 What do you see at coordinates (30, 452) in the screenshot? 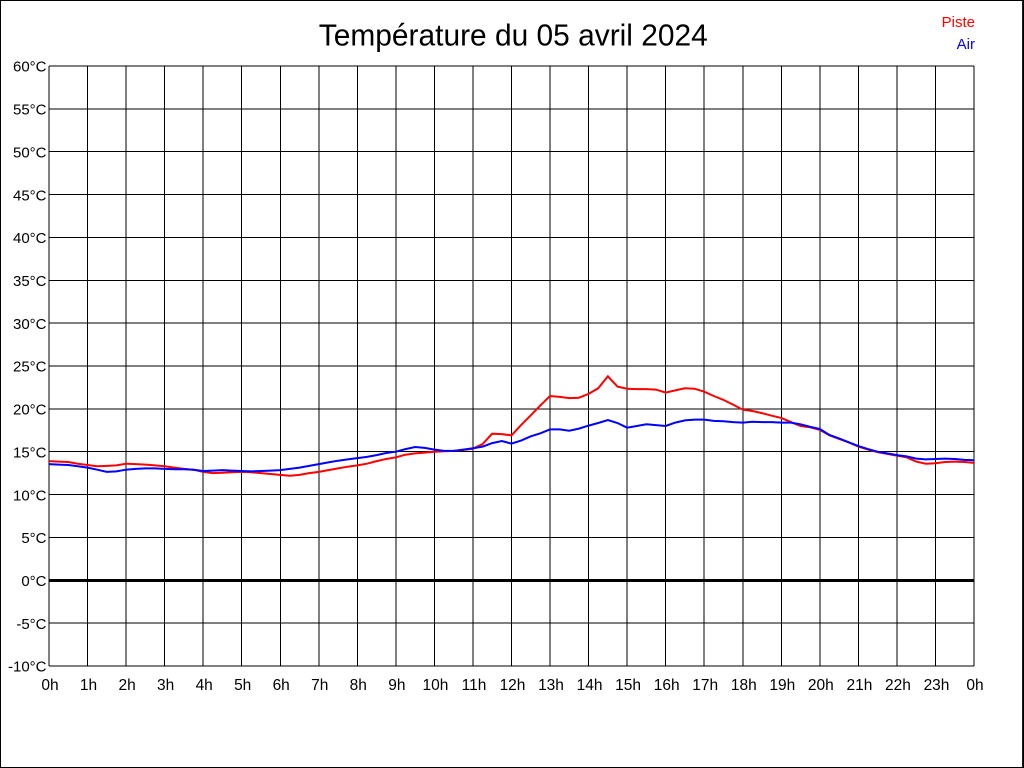
I see `svg-text: 15°C` at bounding box center [30, 452].